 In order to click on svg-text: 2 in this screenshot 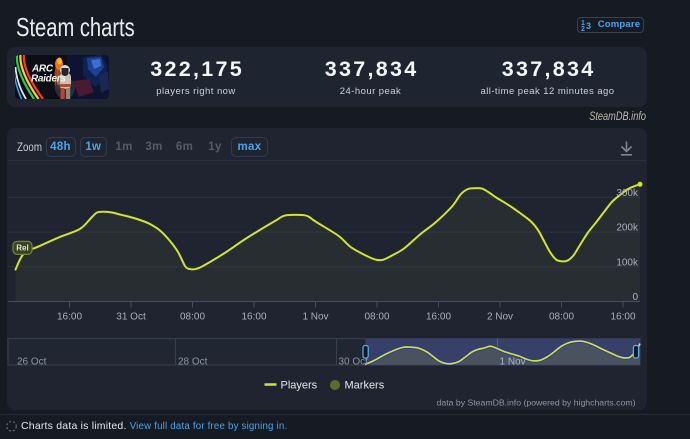, I will do `click(583, 28)`.